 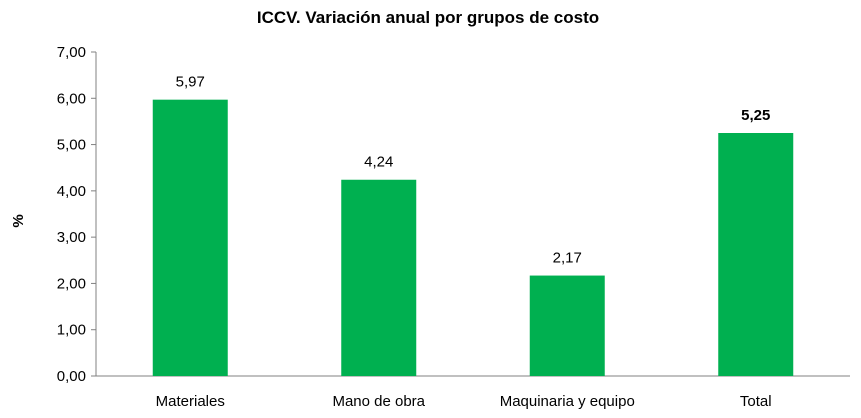 I want to click on y-axis-label: %, so click(x=18, y=220).